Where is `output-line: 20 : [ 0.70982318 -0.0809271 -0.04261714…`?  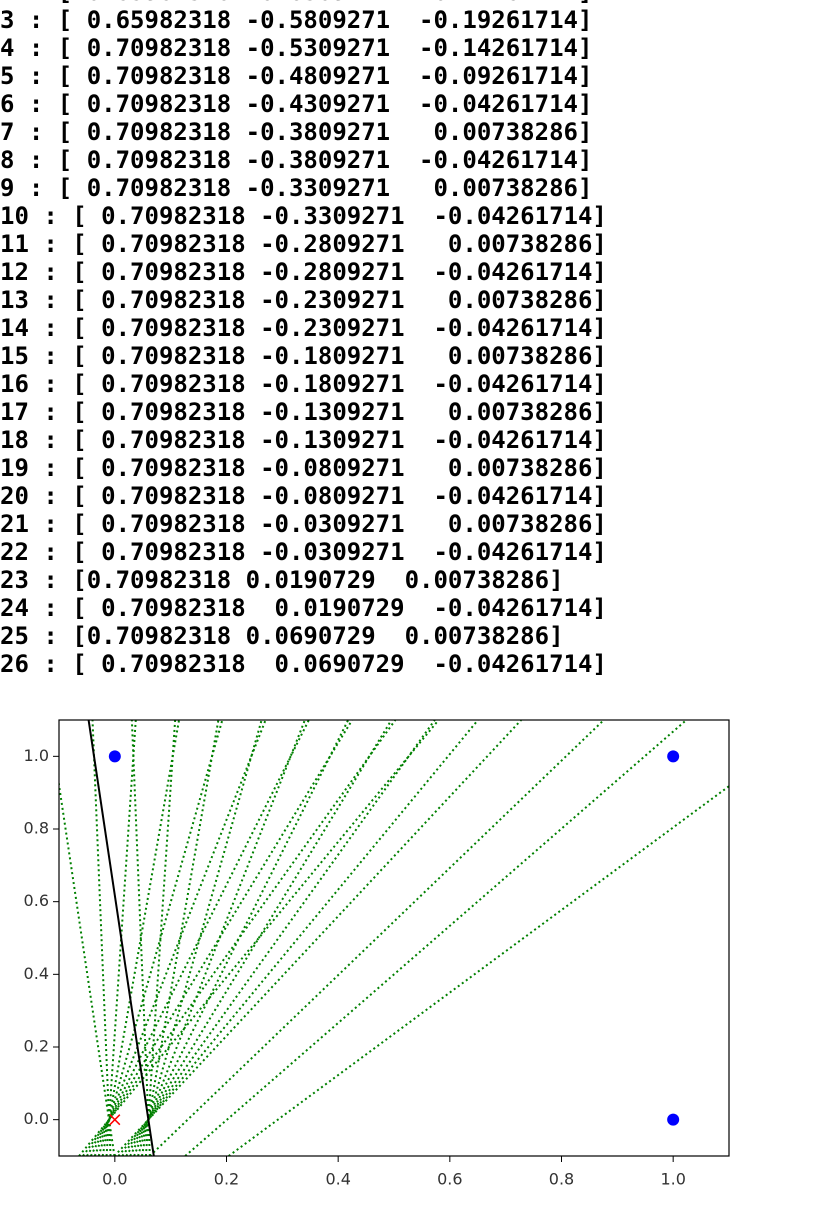 output-line: 20 : [ 0.70982318 -0.0809271 -0.04261714… is located at coordinates (303, 496).